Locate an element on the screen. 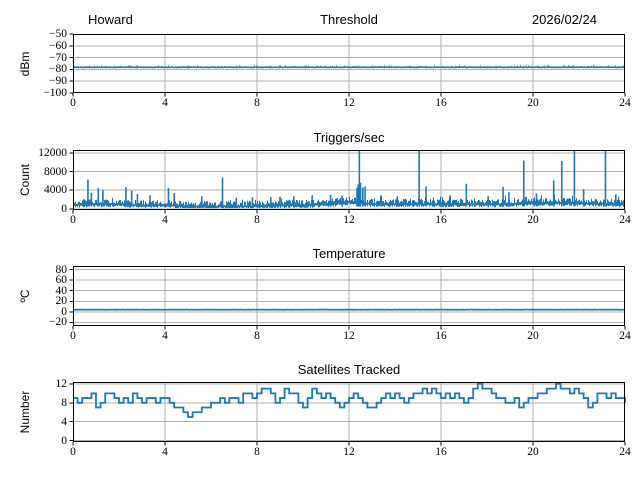 The height and width of the screenshot is (480, 640). y-tick-label: 4 is located at coordinates (64, 421).